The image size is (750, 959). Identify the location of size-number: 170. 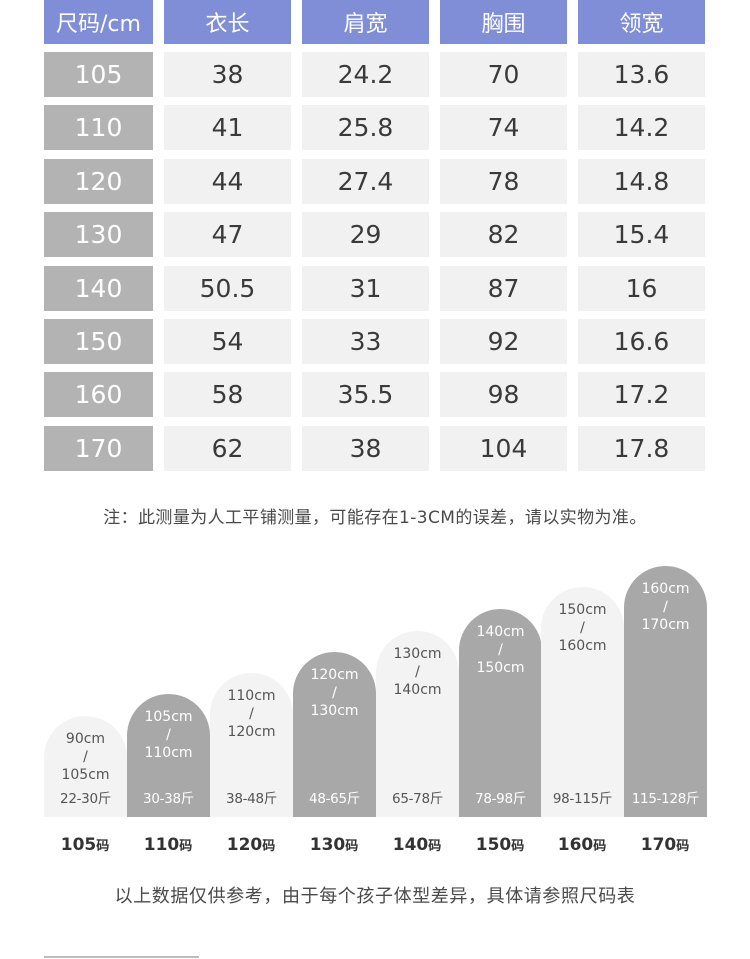
(658, 845).